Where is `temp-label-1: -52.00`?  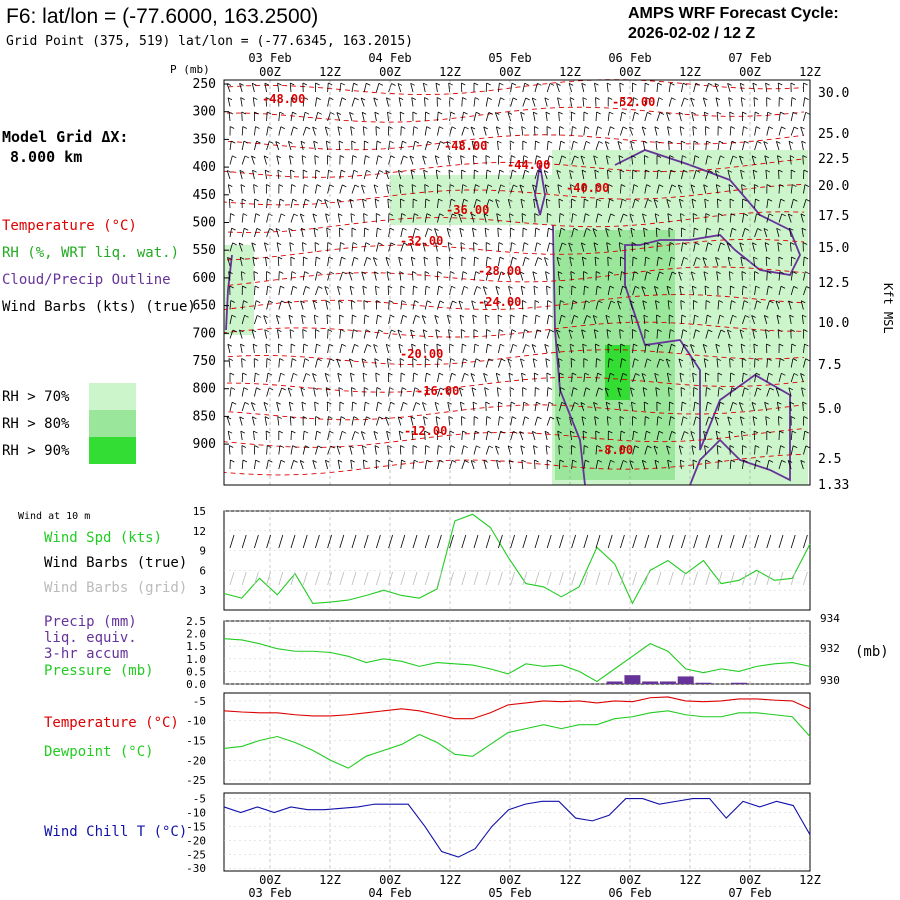 temp-label-1: -52.00 is located at coordinates (633, 102).